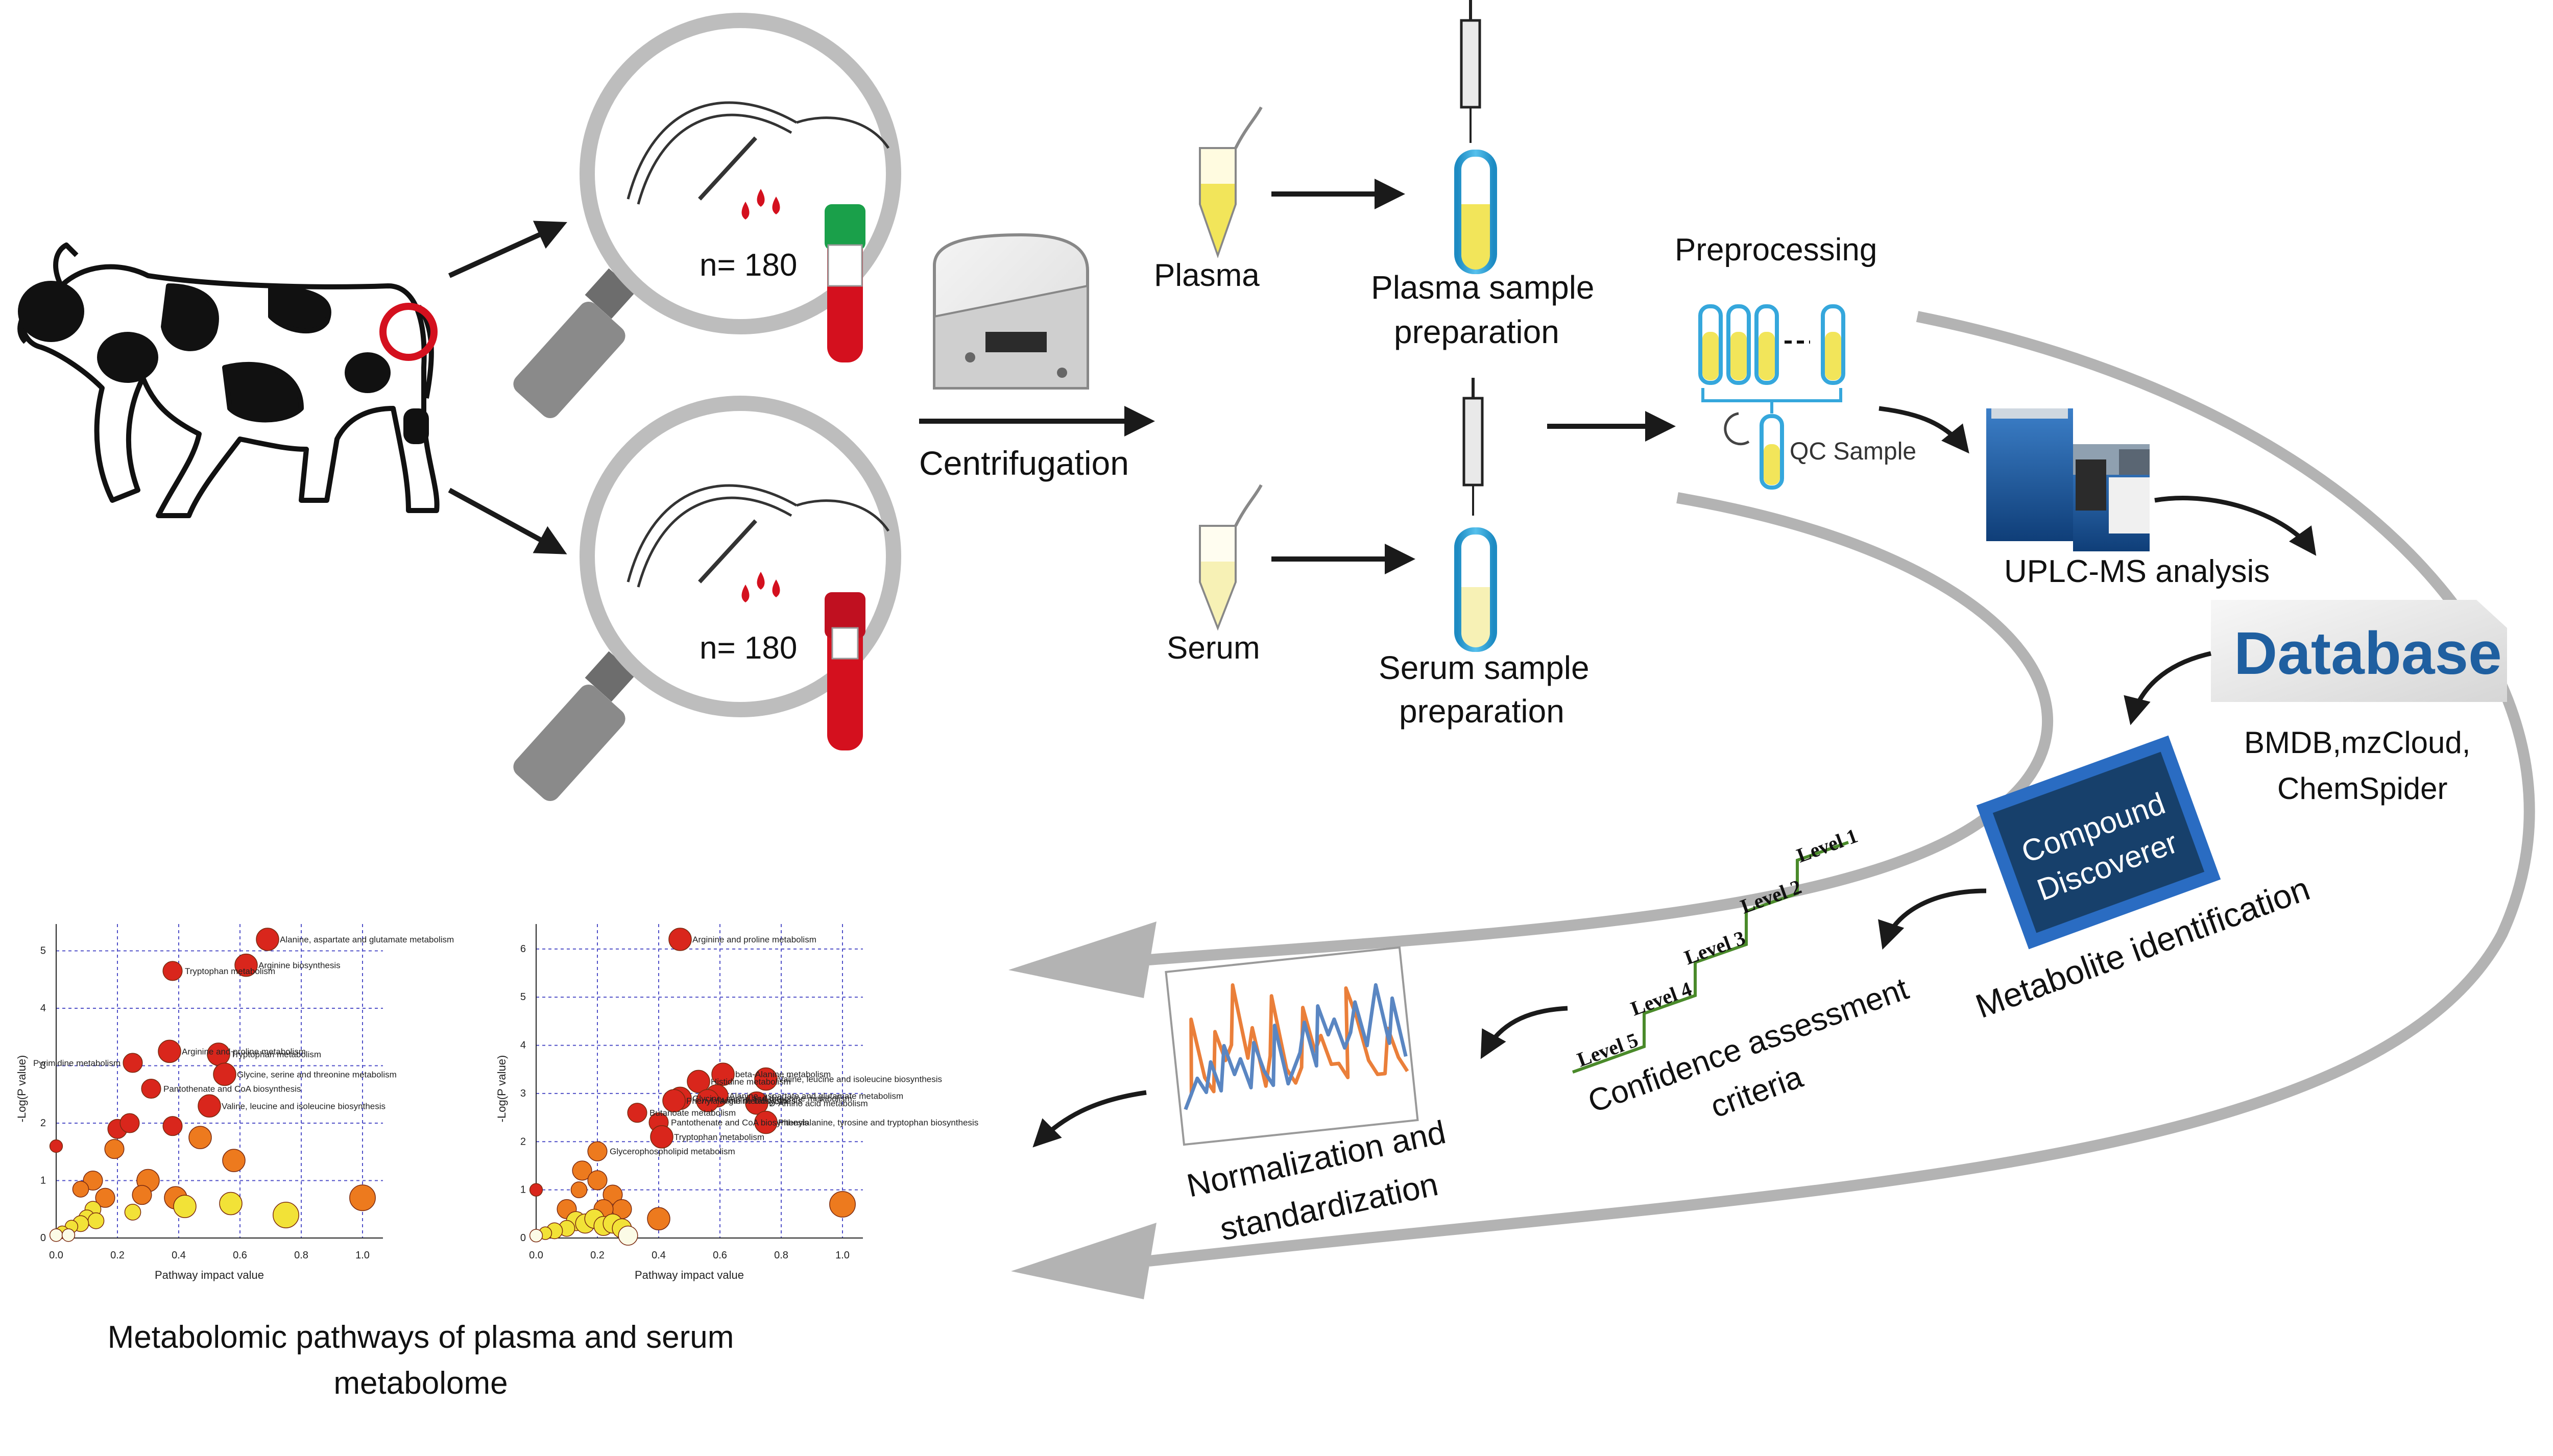 This screenshot has width=2553, height=1456. I want to click on pathway-label: beta-Alanine metabolism, so click(783, 1074).